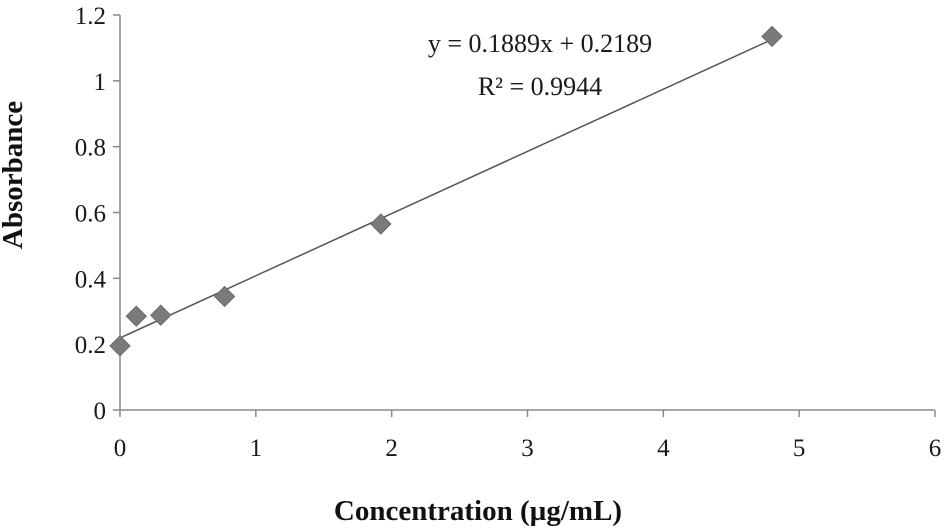  What do you see at coordinates (663, 448) in the screenshot?
I see `x-tick-label: 4` at bounding box center [663, 448].